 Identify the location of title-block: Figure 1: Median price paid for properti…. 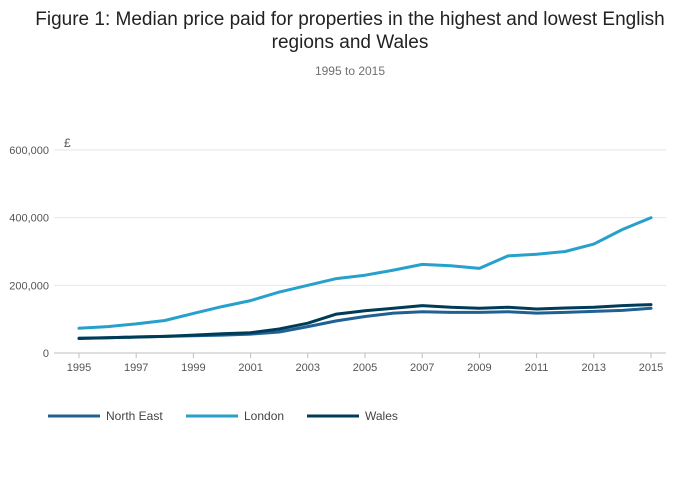
(350, 43).